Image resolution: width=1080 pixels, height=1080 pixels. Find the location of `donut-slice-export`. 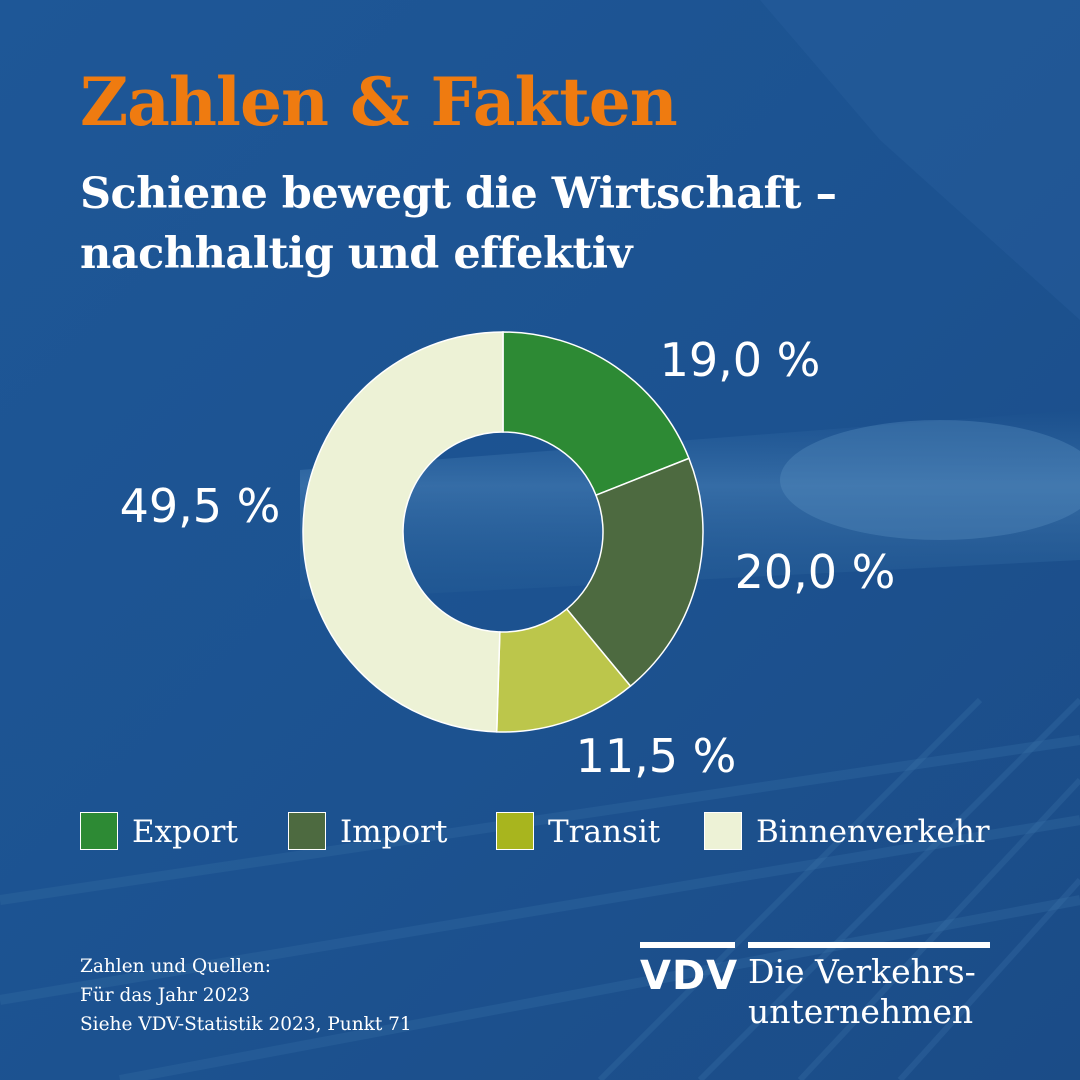

donut-slice-export is located at coordinates (596, 414).